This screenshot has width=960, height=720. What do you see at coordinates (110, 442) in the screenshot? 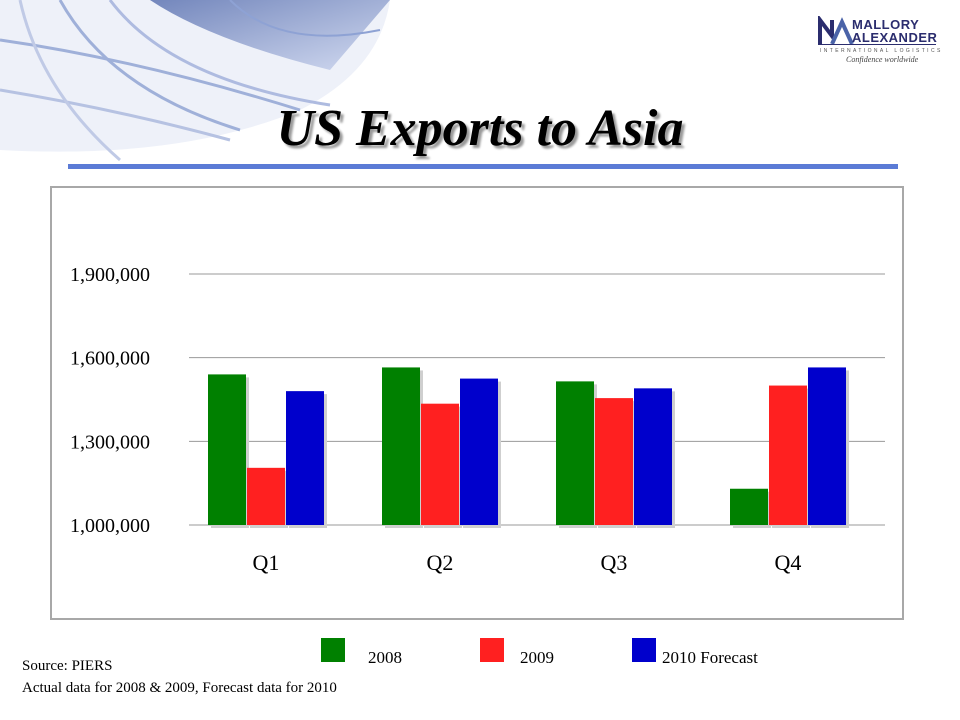
I see `y-tick-label: 1,300,000` at bounding box center [110, 442].